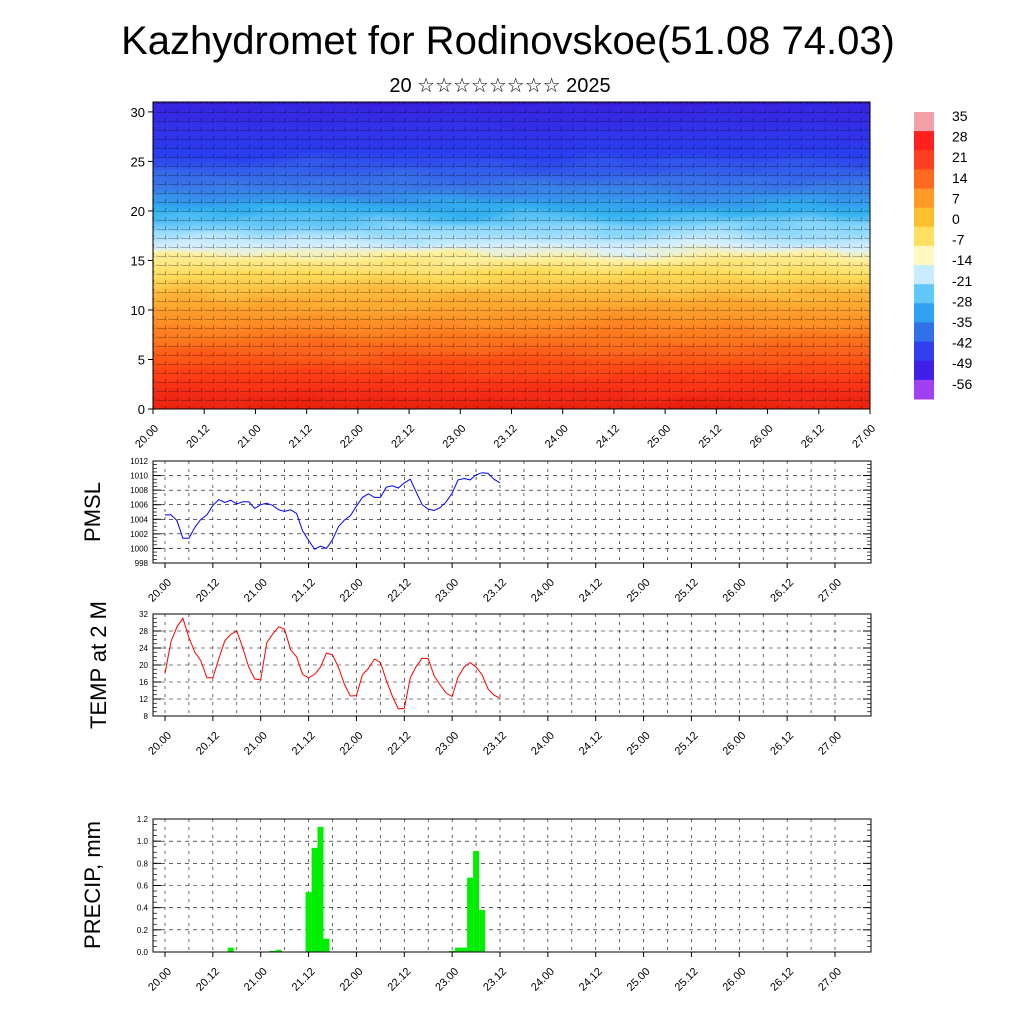 The height and width of the screenshot is (1029, 1024). What do you see at coordinates (506, 437) in the screenshot?
I see `cs-x-tick-label: 23.12` at bounding box center [506, 437].